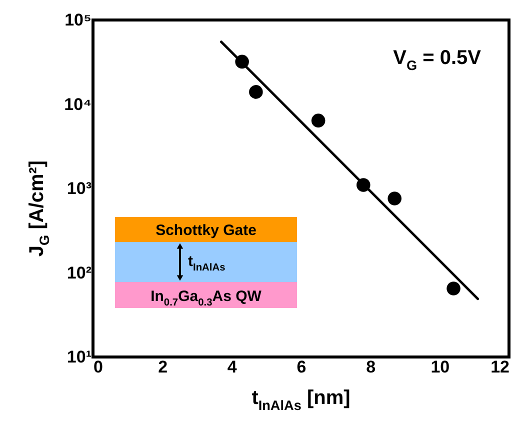  I want to click on y-axis-title: JG [A/cm²], so click(39, 208).